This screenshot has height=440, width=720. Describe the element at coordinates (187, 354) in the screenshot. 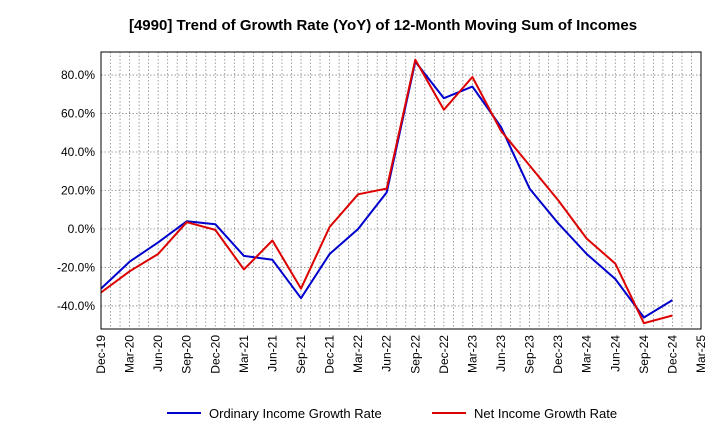

I see `x-tick-label: Sep-20` at that location.